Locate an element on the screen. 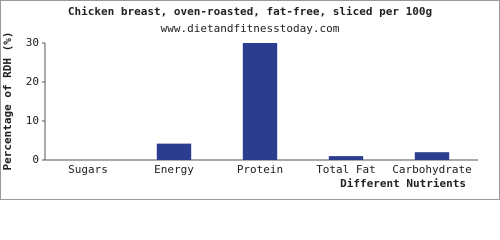 The width and height of the screenshot is (500, 240). x-axis-label: Different Nutrients is located at coordinates (403, 183).